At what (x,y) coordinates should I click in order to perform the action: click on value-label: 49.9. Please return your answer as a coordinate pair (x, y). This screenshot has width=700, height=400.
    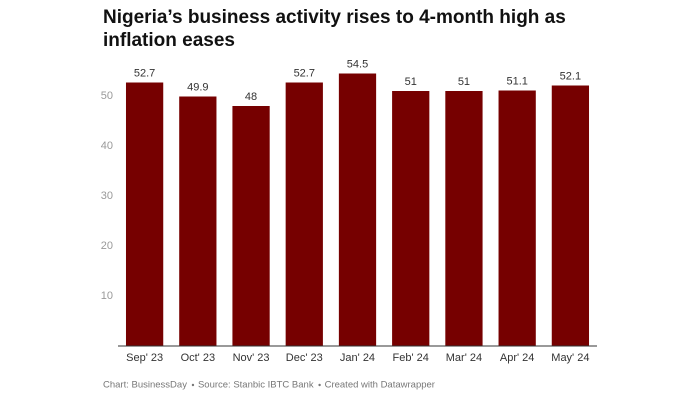
    Looking at the image, I should click on (197, 87).